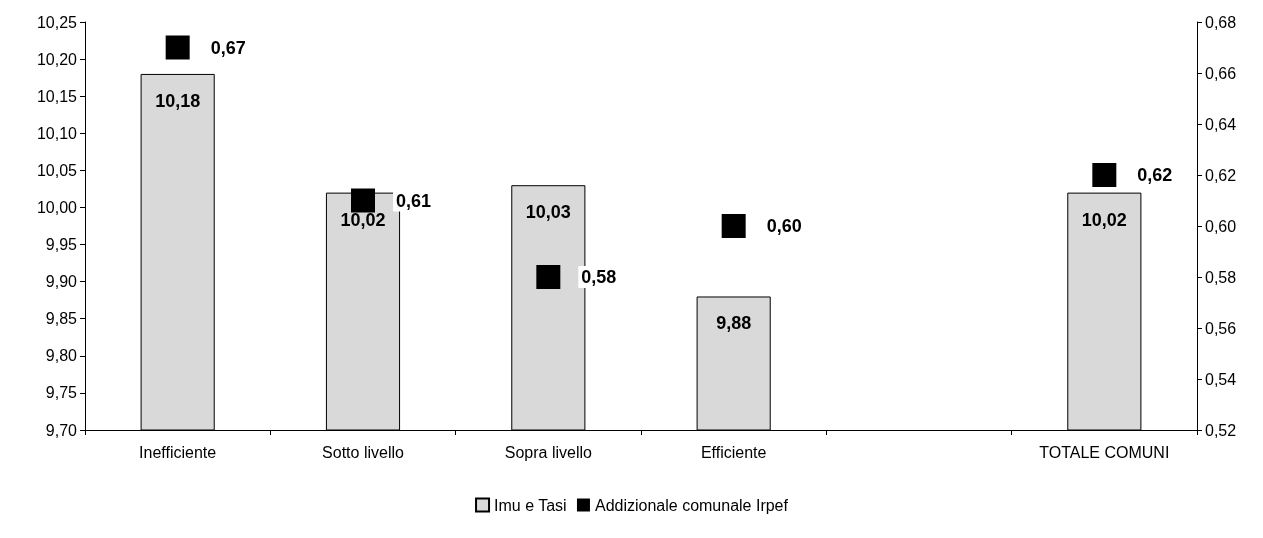  What do you see at coordinates (784, 226) in the screenshot?
I see `data-label: 0,60` at bounding box center [784, 226].